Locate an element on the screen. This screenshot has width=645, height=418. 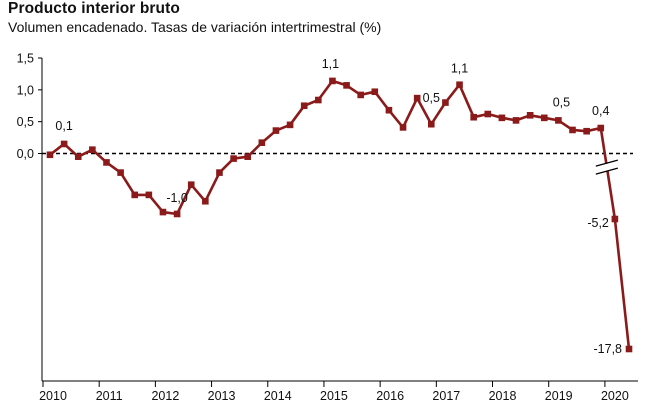
y-tick-label: 0,5 is located at coordinates (25, 122).